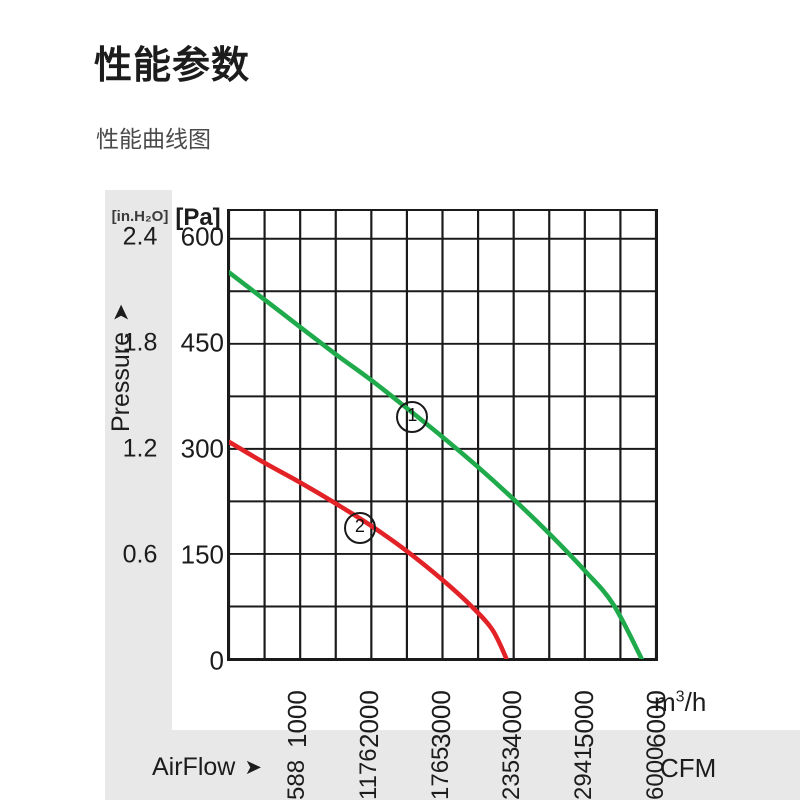  What do you see at coordinates (296, 719) in the screenshot?
I see `x-tick-m3h-1000: 1000` at bounding box center [296, 719].